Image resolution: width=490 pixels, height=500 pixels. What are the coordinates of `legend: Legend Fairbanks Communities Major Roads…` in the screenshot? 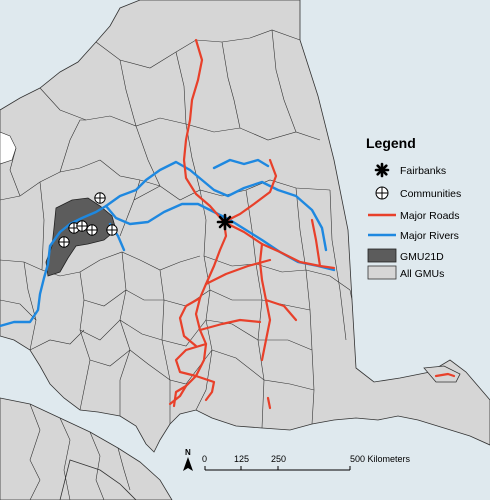 It's located at (413, 207).